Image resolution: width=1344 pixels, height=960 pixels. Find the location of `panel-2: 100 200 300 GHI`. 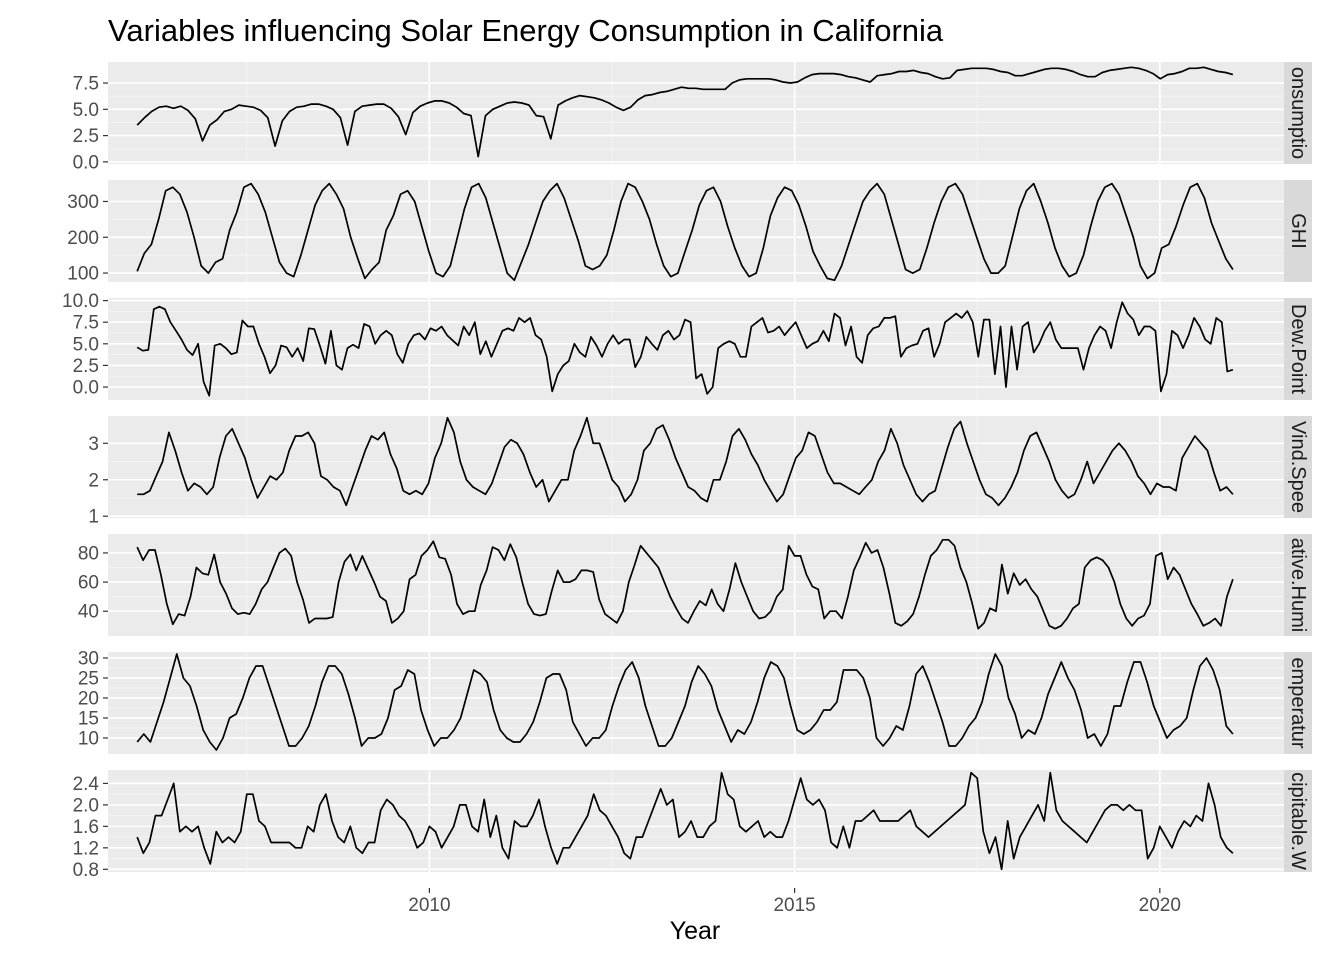

panel-2: 100 200 300 GHI is located at coordinates (689, 232).